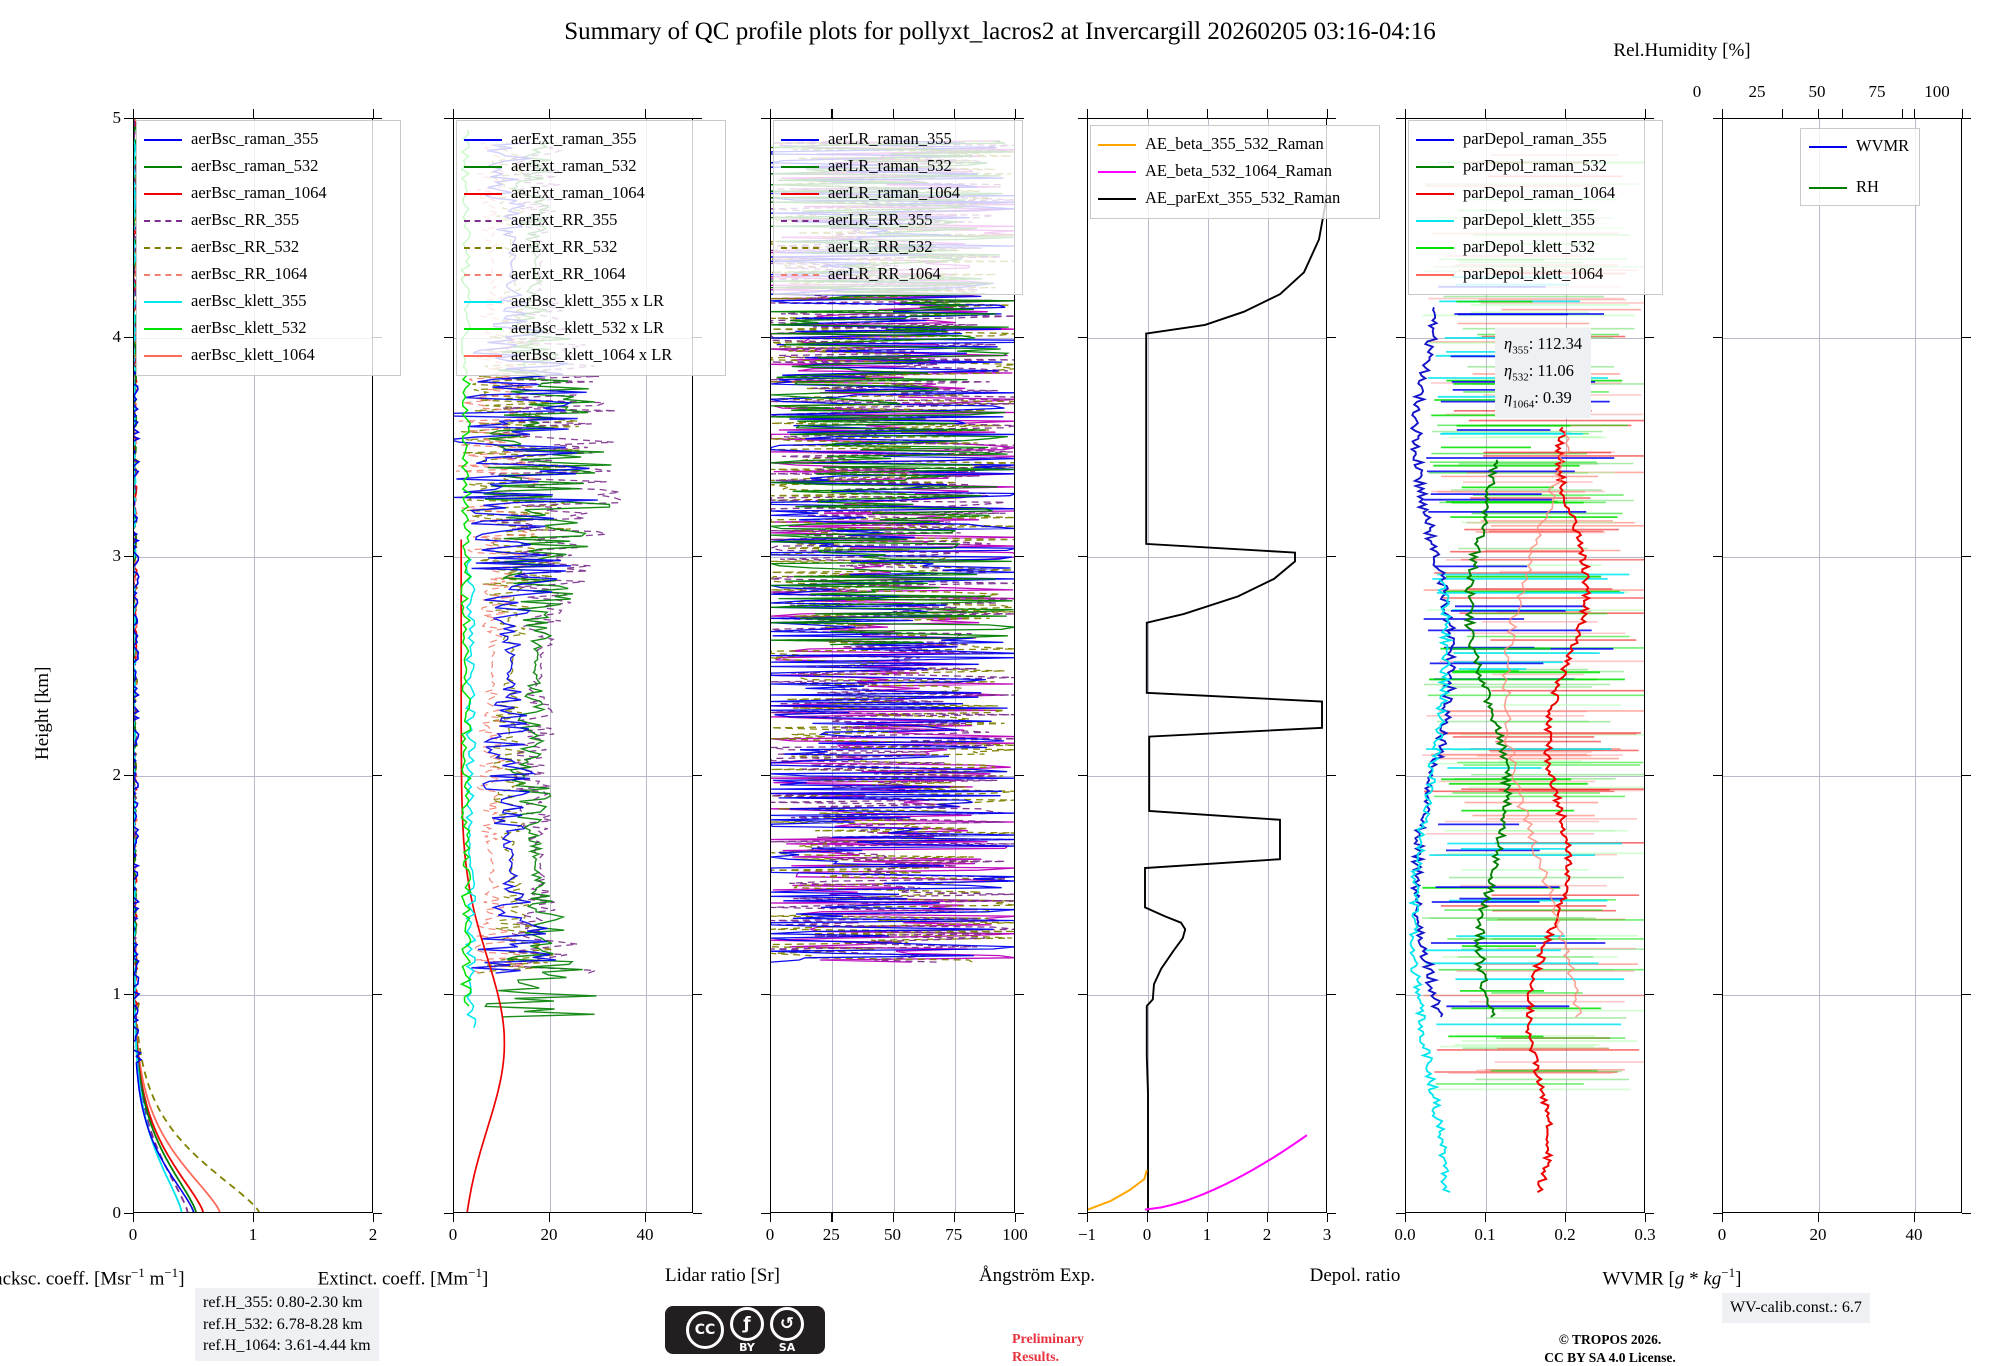  I want to click on curves-angstrom, so click(1207, 700).